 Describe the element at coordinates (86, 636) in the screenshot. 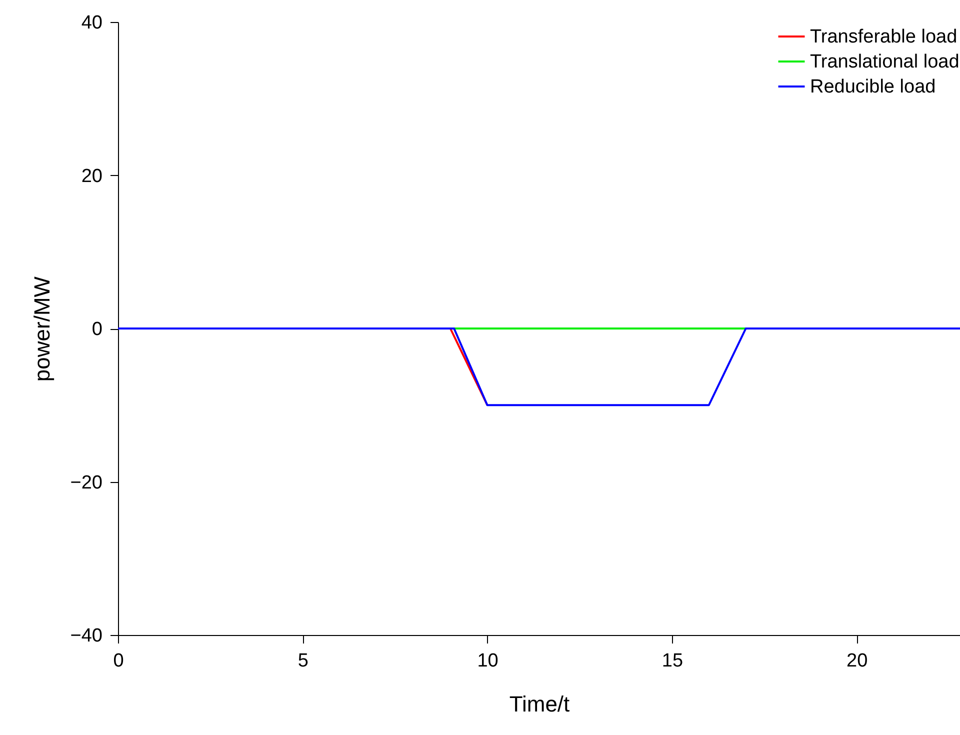

I see `y-tick-label: −40` at that location.